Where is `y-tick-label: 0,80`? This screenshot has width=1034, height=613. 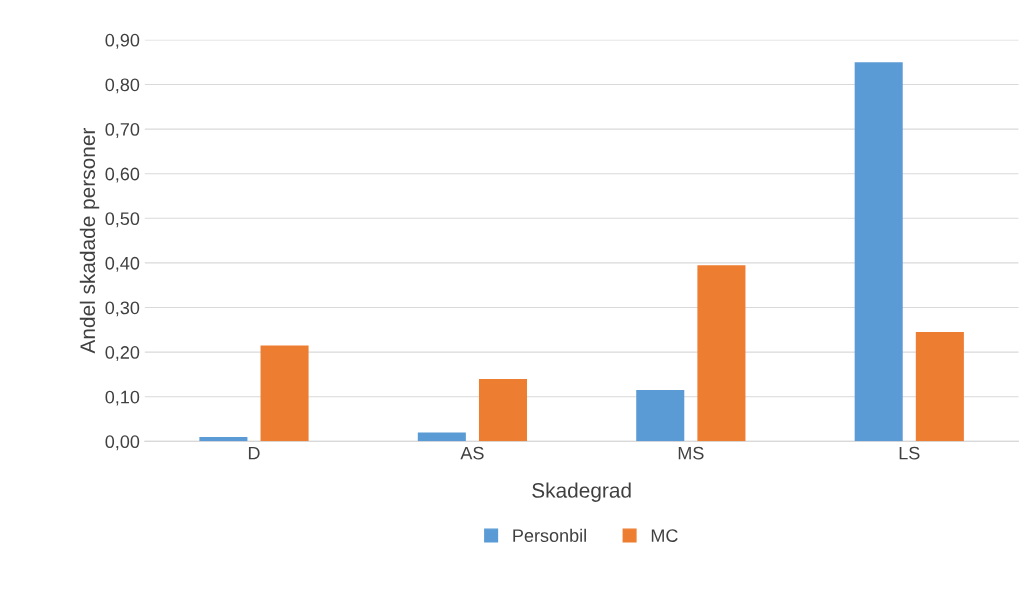 y-tick-label: 0,80 is located at coordinates (122, 86).